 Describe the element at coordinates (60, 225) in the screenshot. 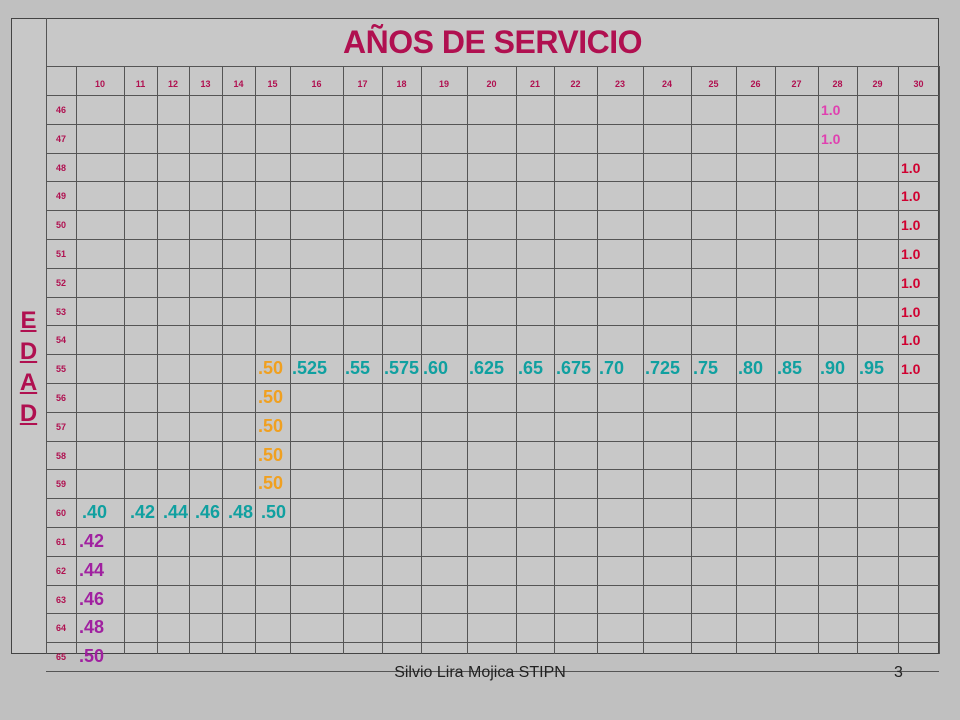

I see `age-label: 50` at that location.